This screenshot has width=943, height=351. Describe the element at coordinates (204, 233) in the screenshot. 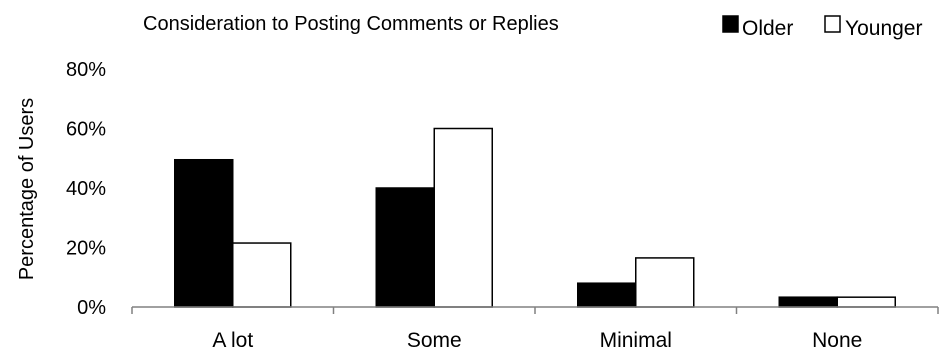

I see `bar-older-a-lot` at that location.